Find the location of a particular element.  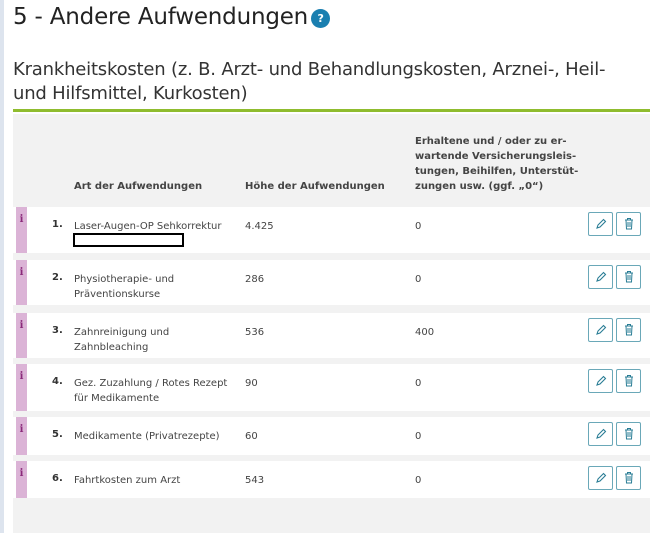

row-number: 1. is located at coordinates (57, 224).